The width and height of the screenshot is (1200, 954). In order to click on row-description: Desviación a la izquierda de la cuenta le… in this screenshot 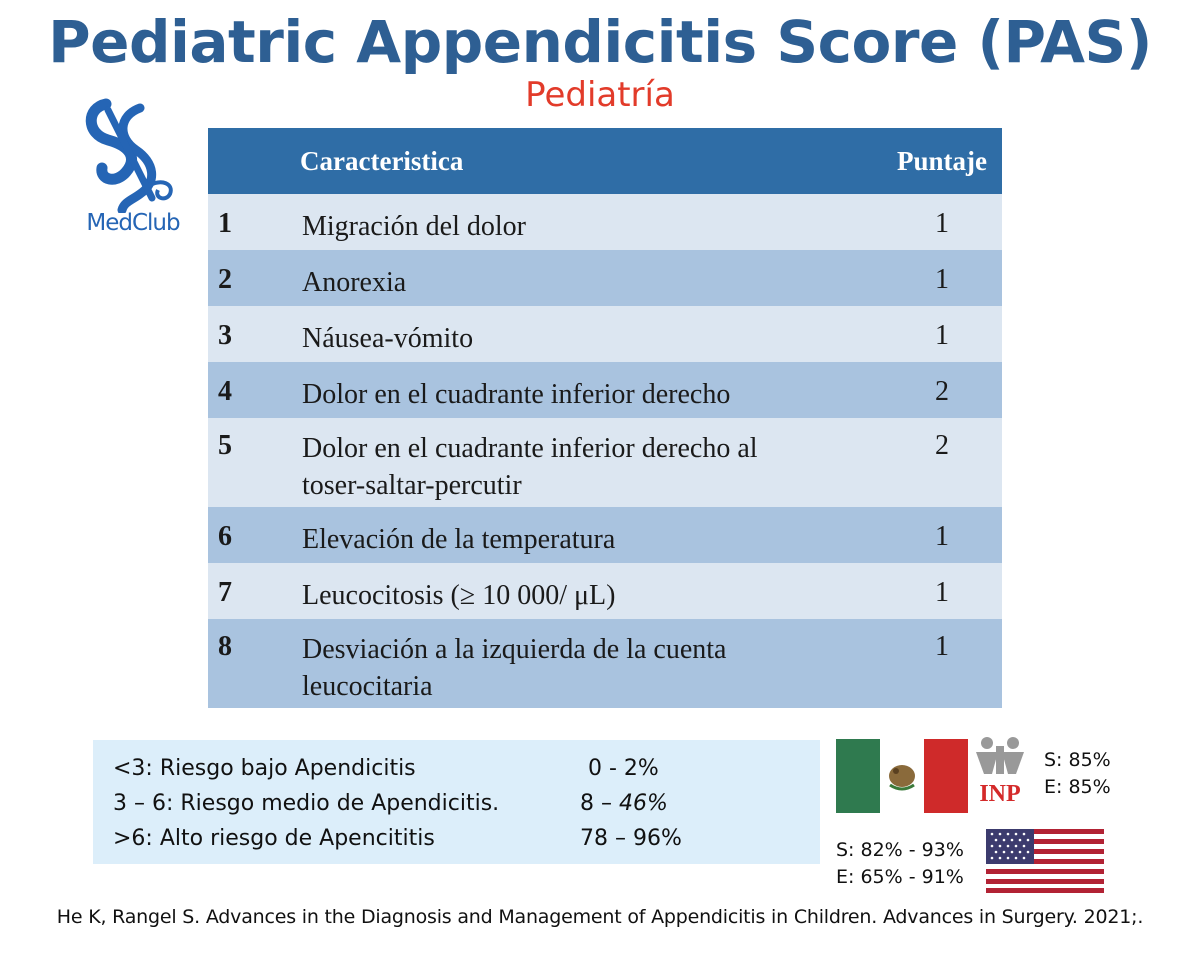, I will do `click(514, 668)`.